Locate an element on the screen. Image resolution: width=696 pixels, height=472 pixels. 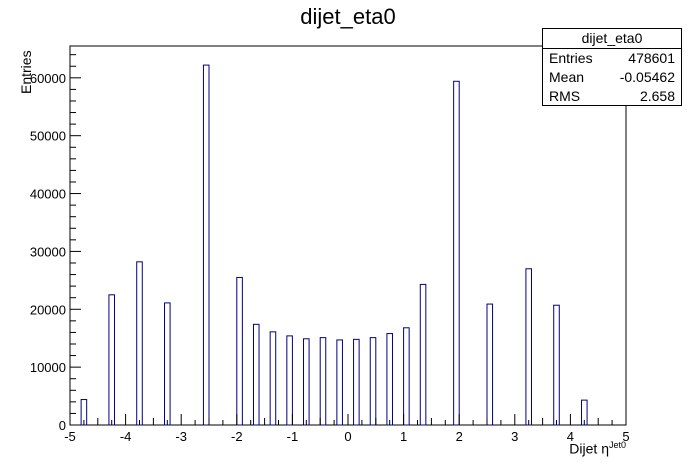
y-tick-label-0: 0 is located at coordinates (62, 425).